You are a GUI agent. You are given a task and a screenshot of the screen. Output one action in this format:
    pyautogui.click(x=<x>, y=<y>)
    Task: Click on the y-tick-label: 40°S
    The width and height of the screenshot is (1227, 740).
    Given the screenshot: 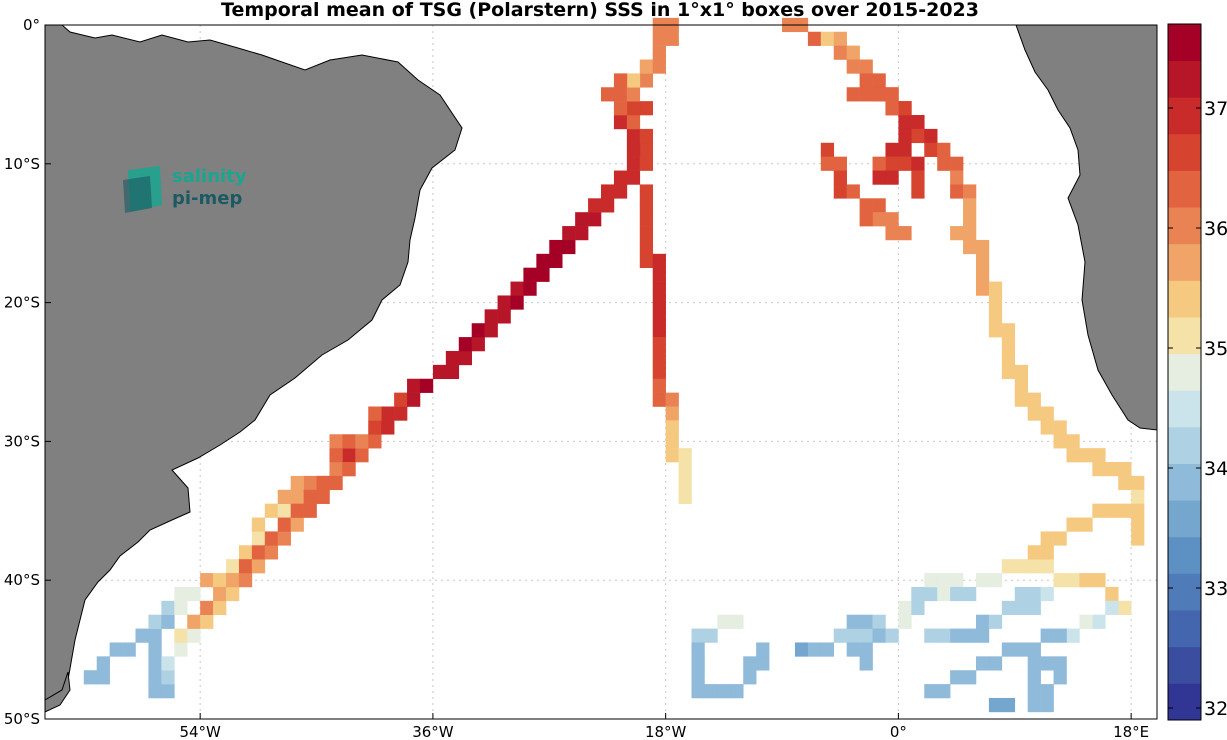 What is the action you would take?
    pyautogui.click(x=22, y=580)
    